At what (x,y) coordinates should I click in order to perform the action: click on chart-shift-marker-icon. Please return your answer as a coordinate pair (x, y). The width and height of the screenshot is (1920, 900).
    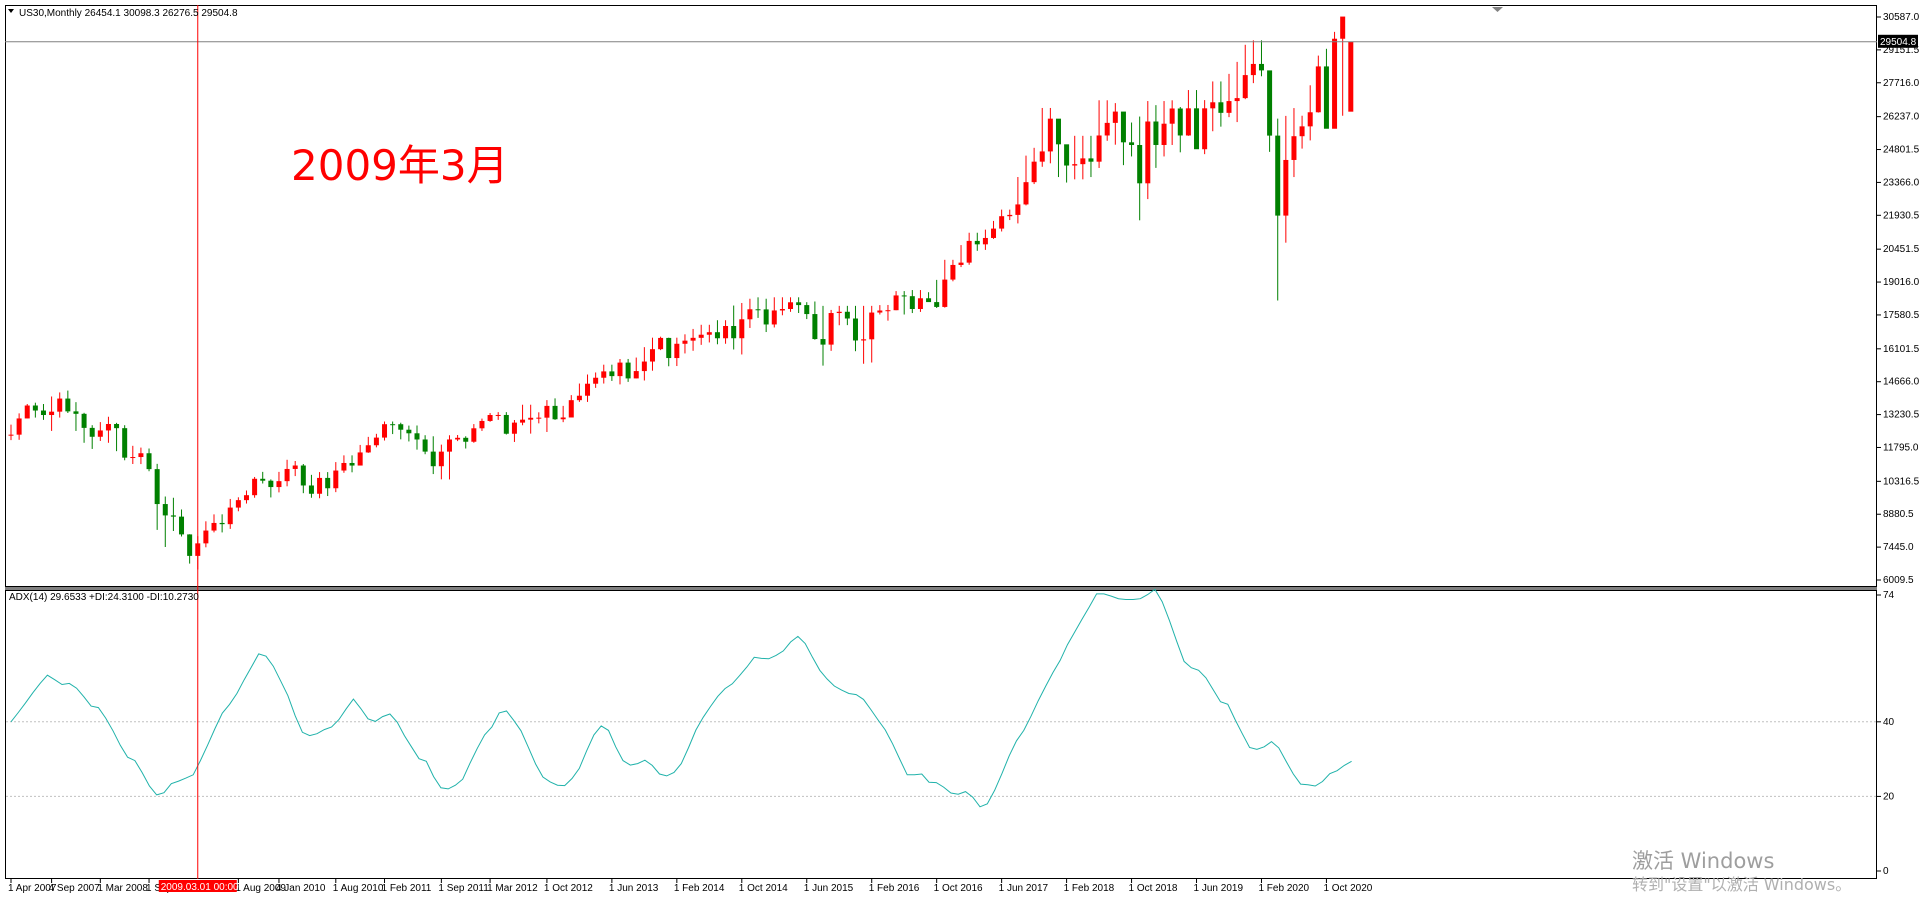
    Looking at the image, I should click on (1497, 9).